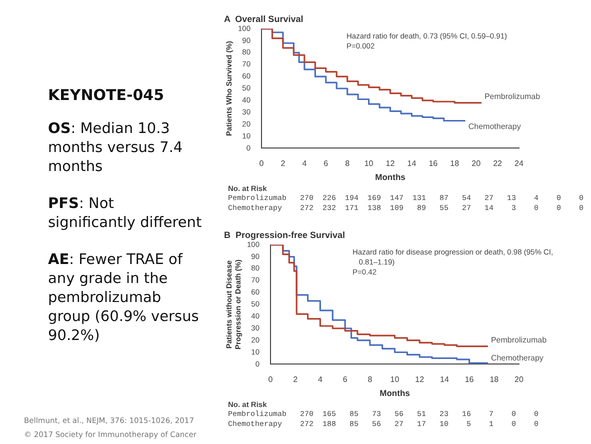 Image resolution: width=591 pixels, height=444 pixels. What do you see at coordinates (285, 235) in the screenshot?
I see `chart-title: B Progression-free Survival` at bounding box center [285, 235].